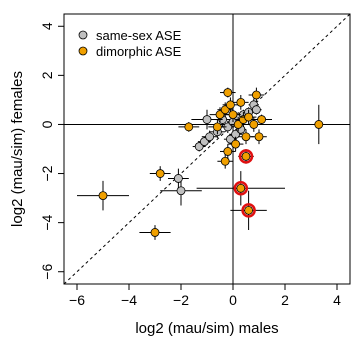 The width and height of the screenshot is (354, 339). What do you see at coordinates (233, 300) in the screenshot?
I see `x-tick-label: 0` at bounding box center [233, 300].